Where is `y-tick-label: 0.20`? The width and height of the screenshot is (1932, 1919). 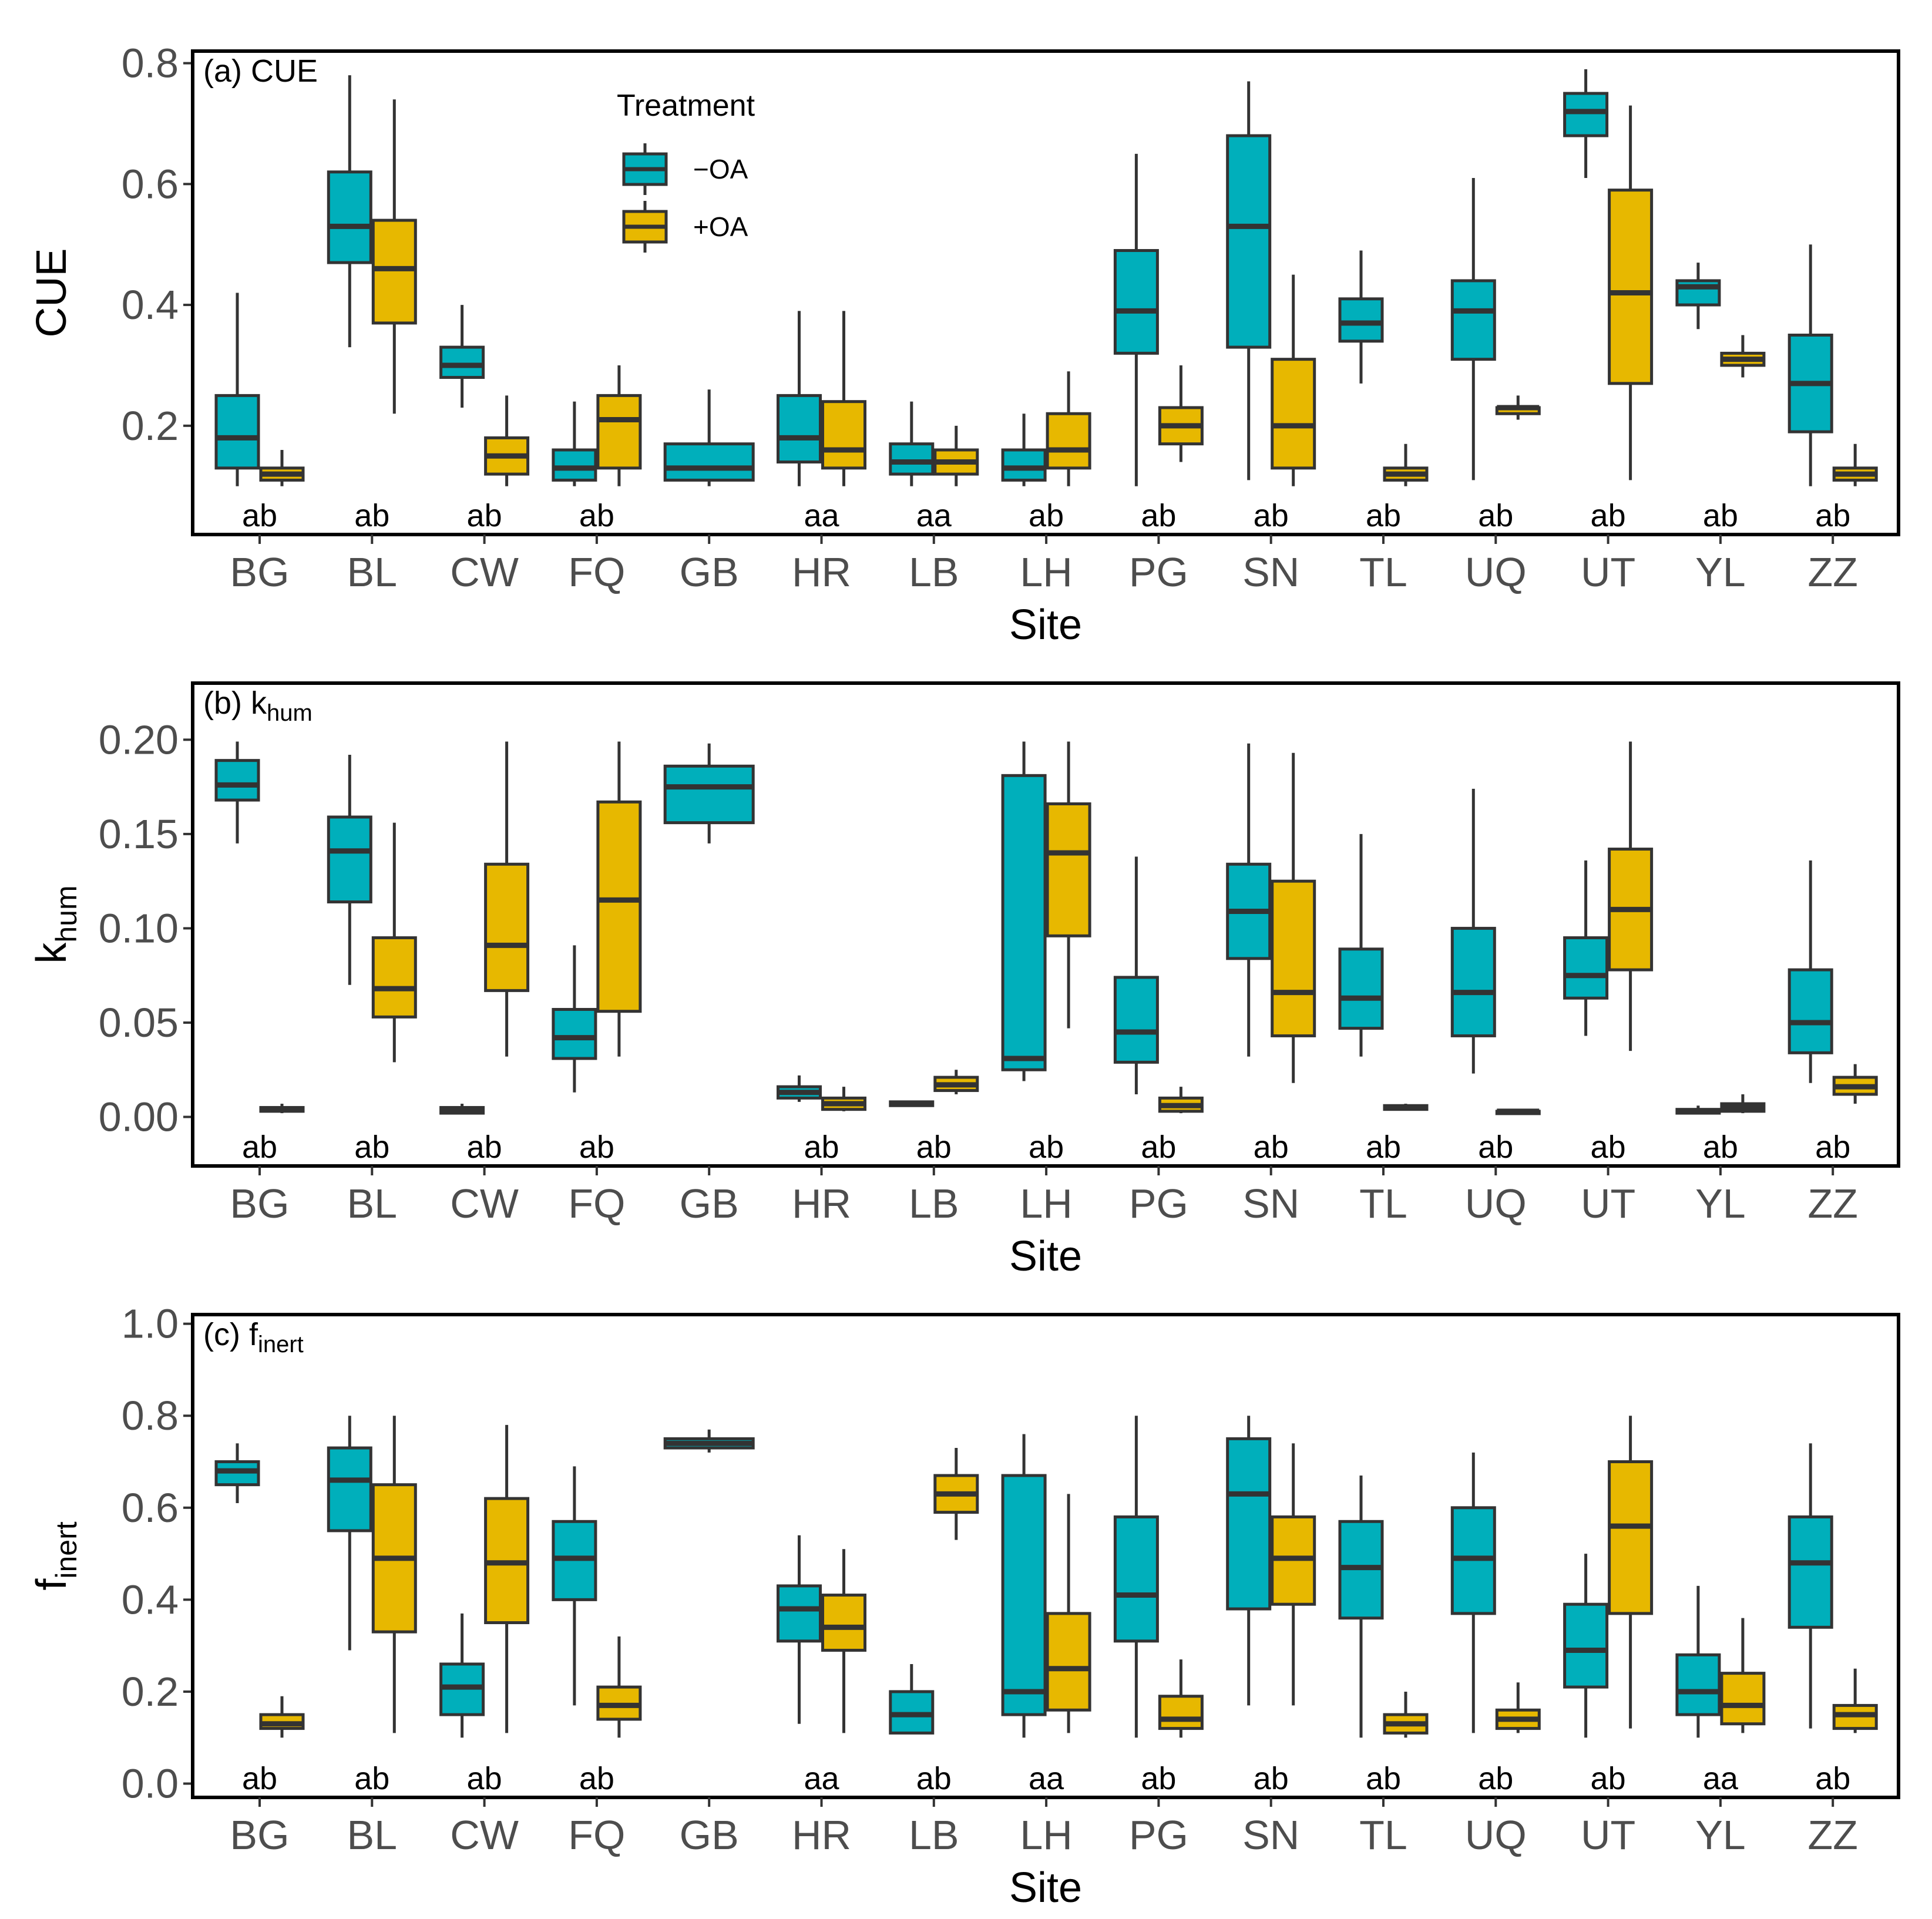
y-tick-label: 0.20 is located at coordinates (139, 740).